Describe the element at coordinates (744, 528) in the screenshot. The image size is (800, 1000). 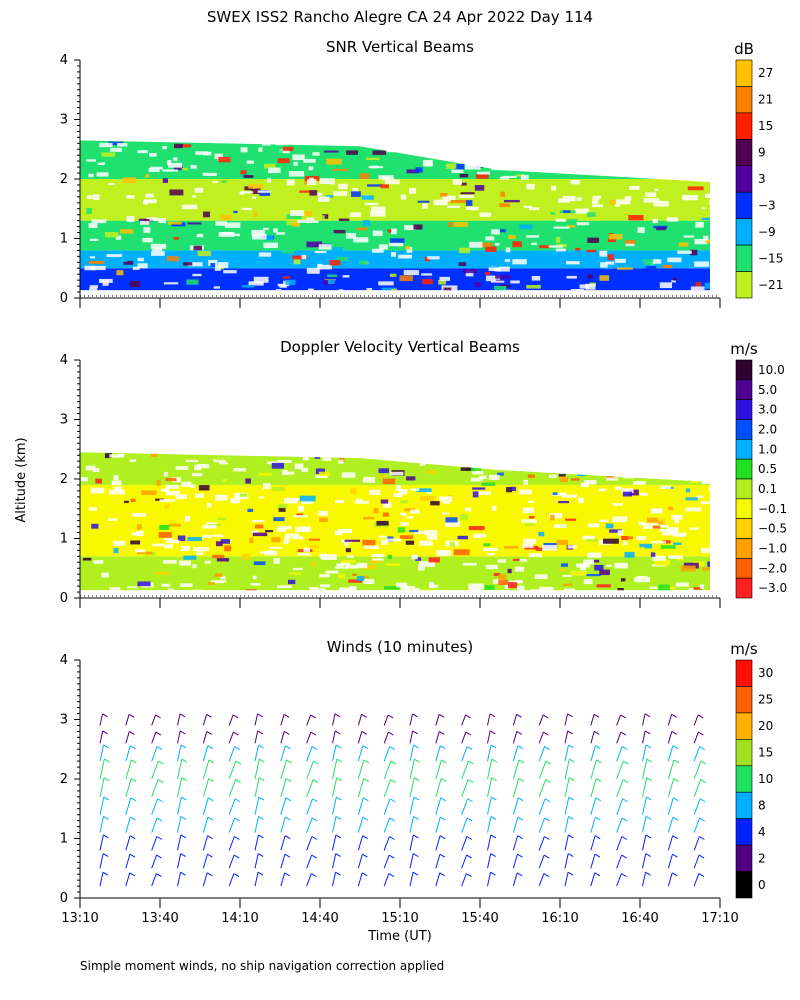
I see `colorbar-swatch` at that location.